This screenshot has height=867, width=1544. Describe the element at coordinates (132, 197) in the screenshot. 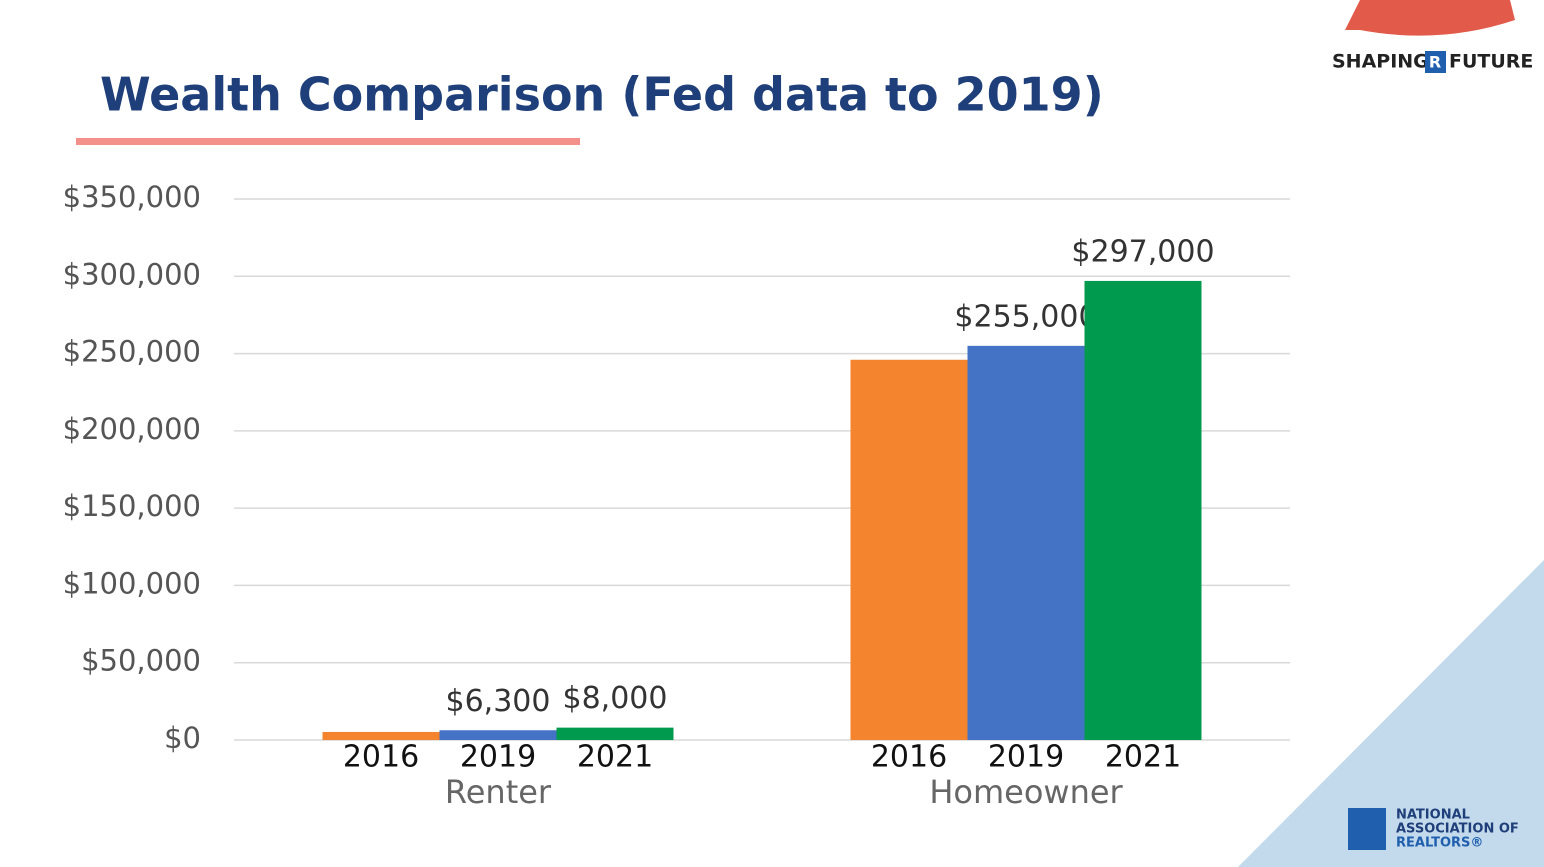

I see `y-tick-label: $350,000` at that location.